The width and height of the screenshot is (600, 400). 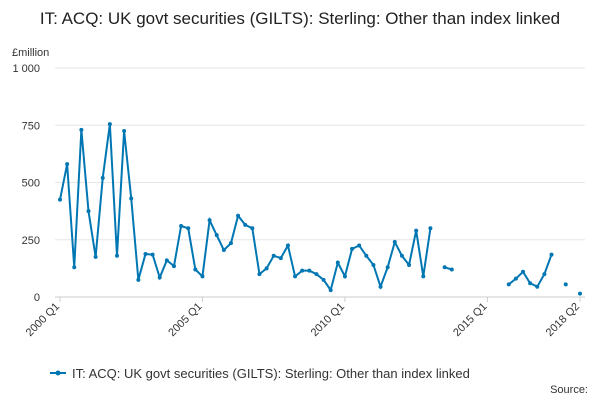 What do you see at coordinates (470, 320) in the screenshot?
I see `x-tick-label: 2015 Q1` at bounding box center [470, 320].